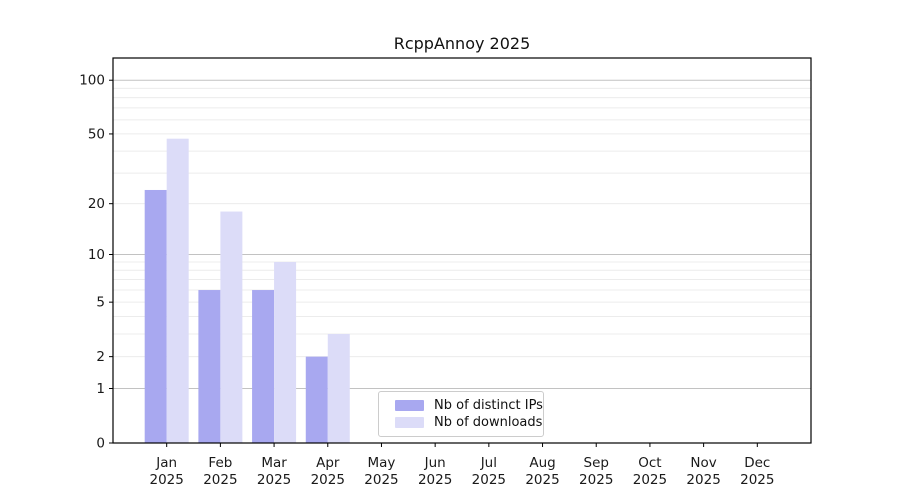  Describe the element at coordinates (155, 316) in the screenshot. I see `bar-jan-distinct-ips` at that location.